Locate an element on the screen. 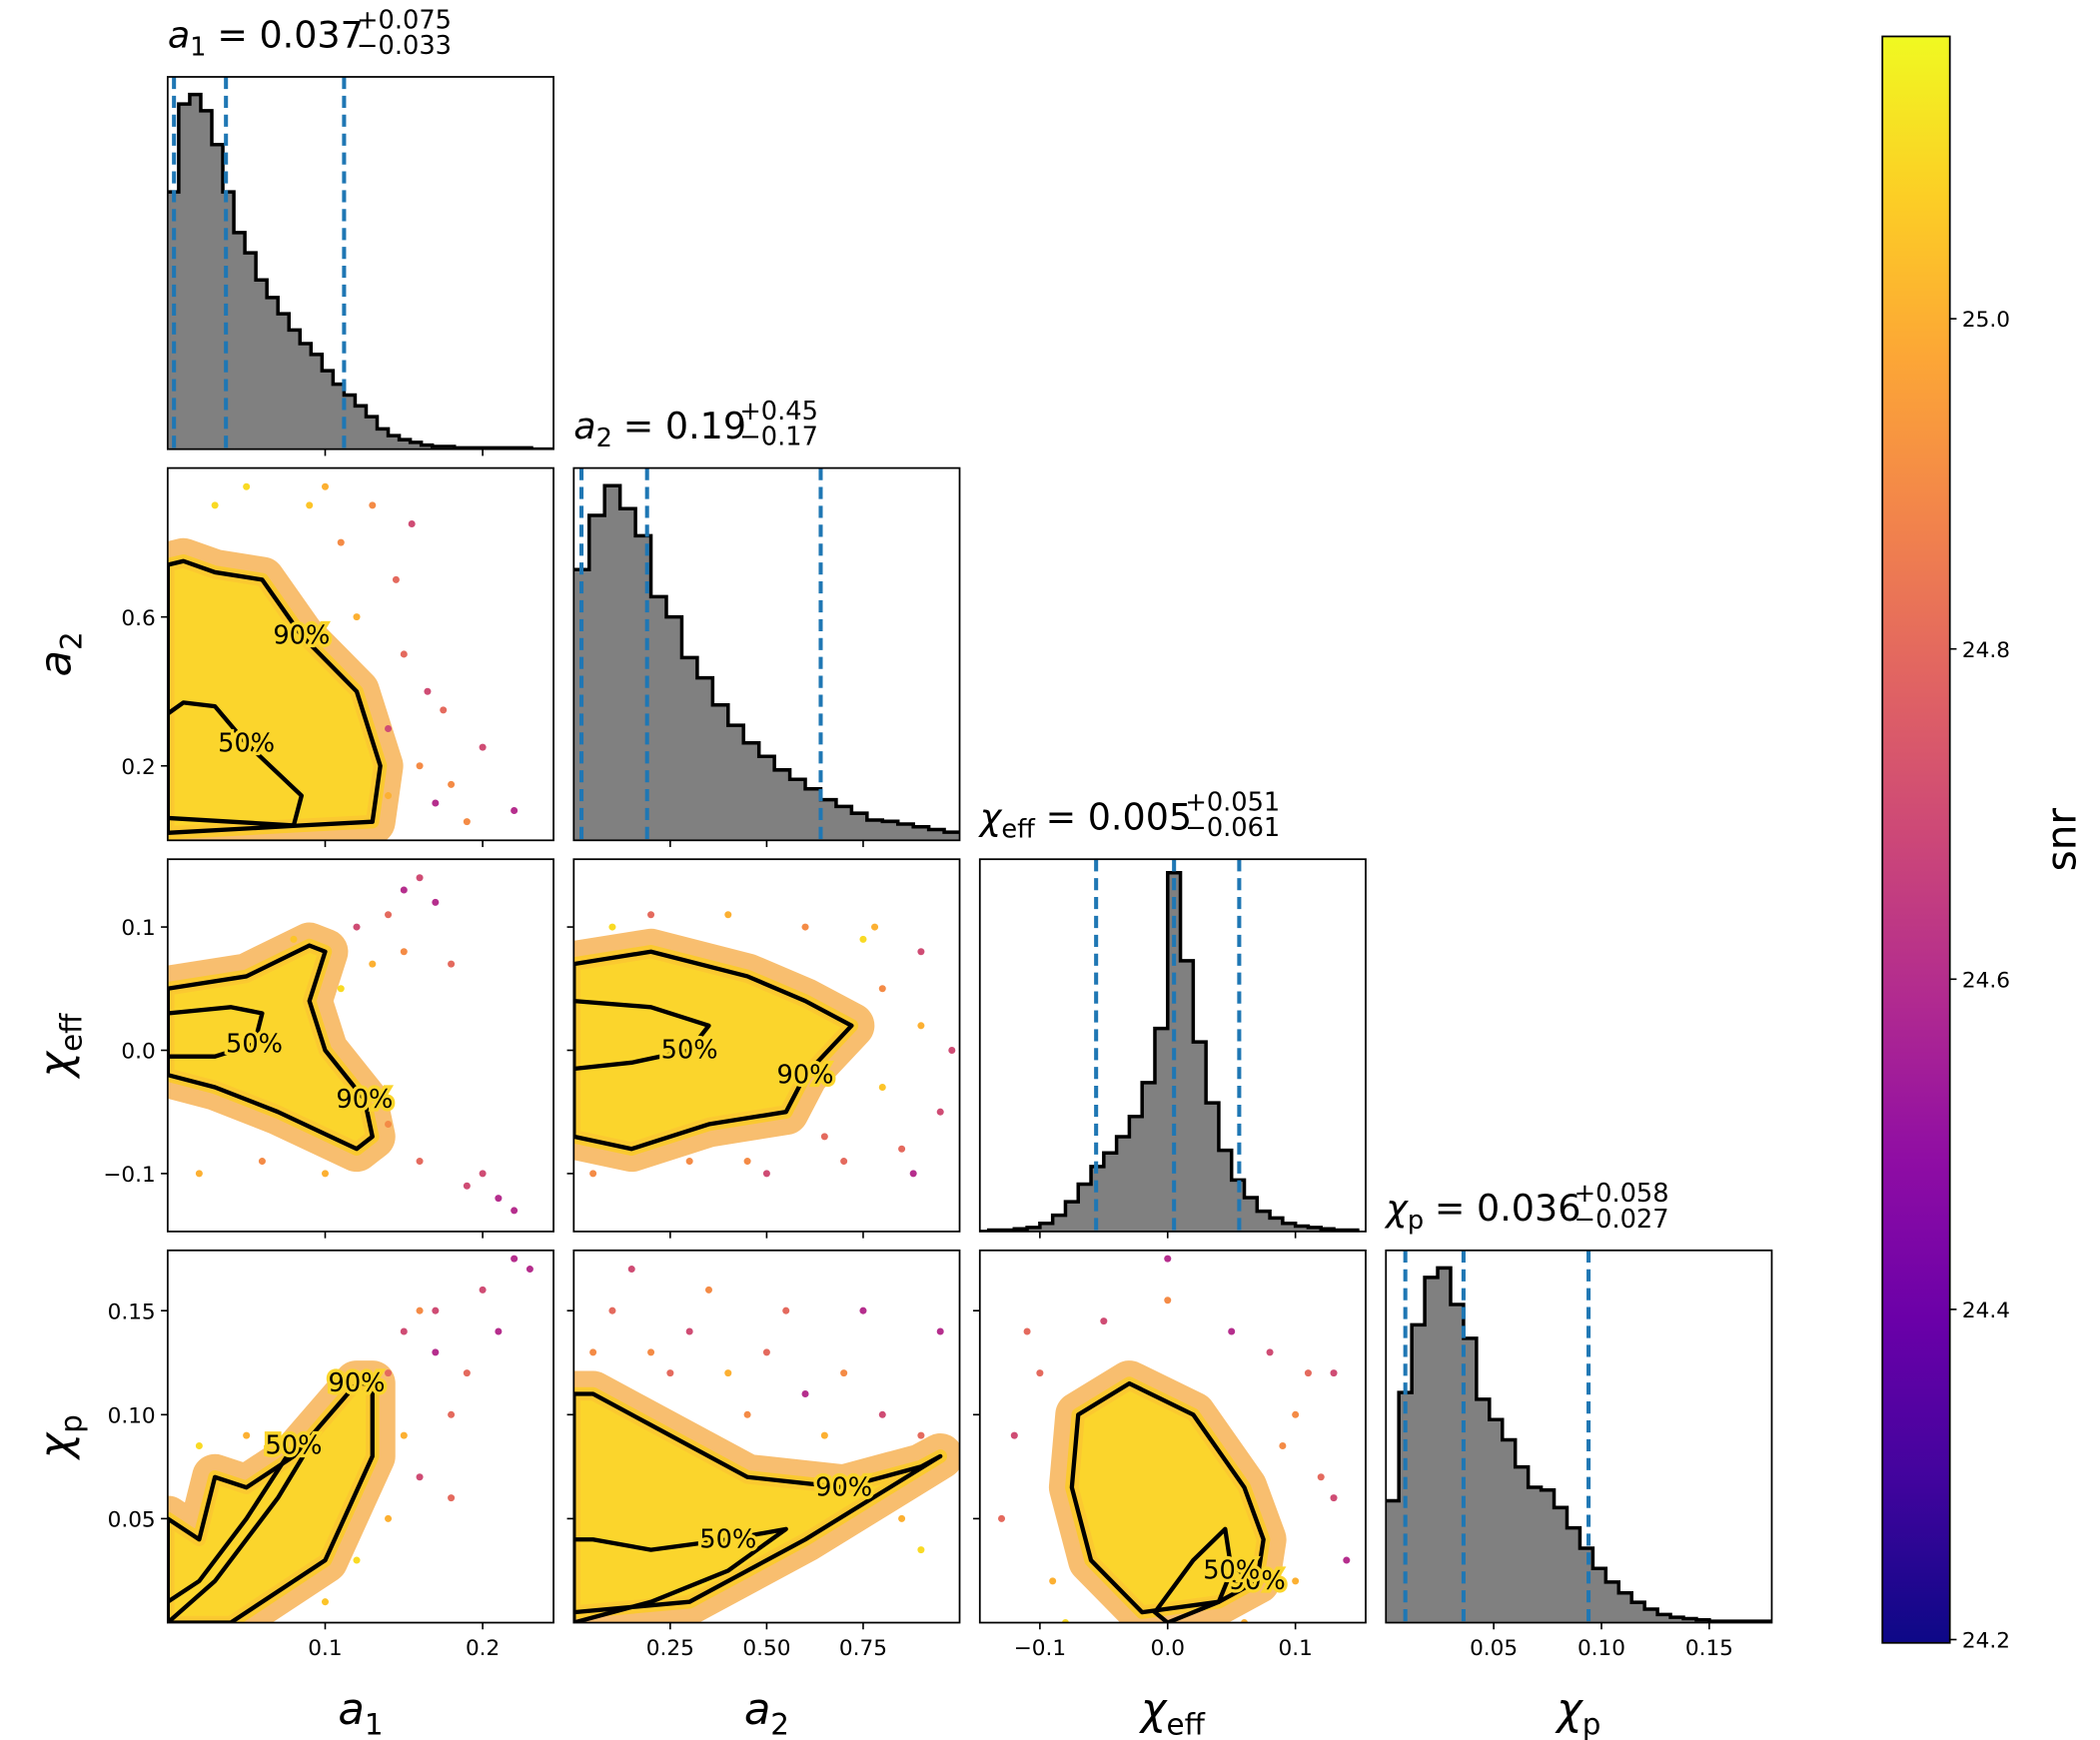 Image resolution: width=2100 pixels, height=1740 pixels. y-axis-label-subscript: eff is located at coordinates (71, 1032).